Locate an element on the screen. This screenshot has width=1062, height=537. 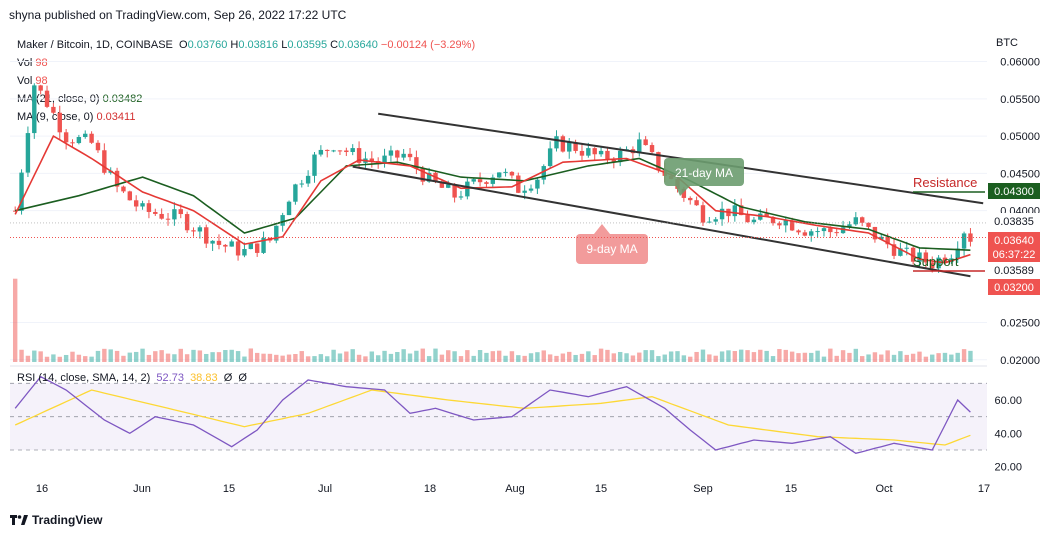
rsi-extra-1: Ø is located at coordinates (228, 378).